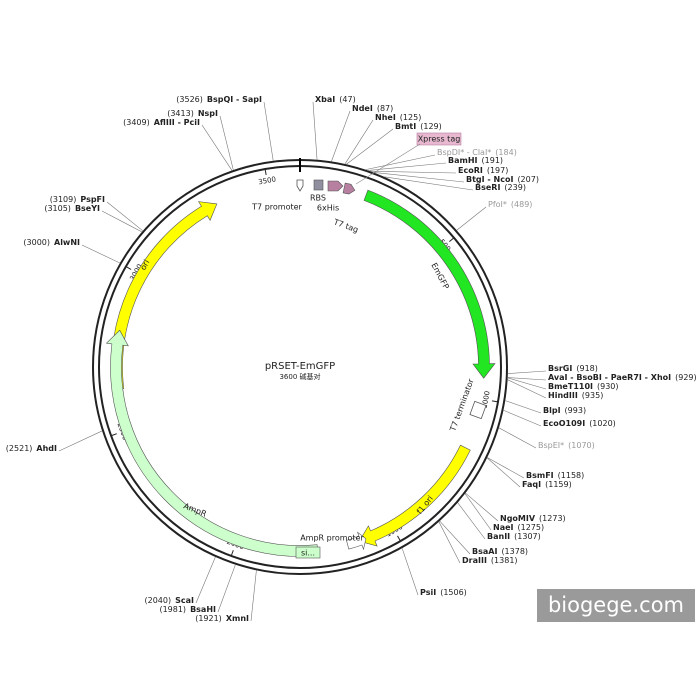 The height and width of the screenshot is (700, 700). Describe the element at coordinates (493, 160) in the screenshot. I see `site-position: (191)` at that location.